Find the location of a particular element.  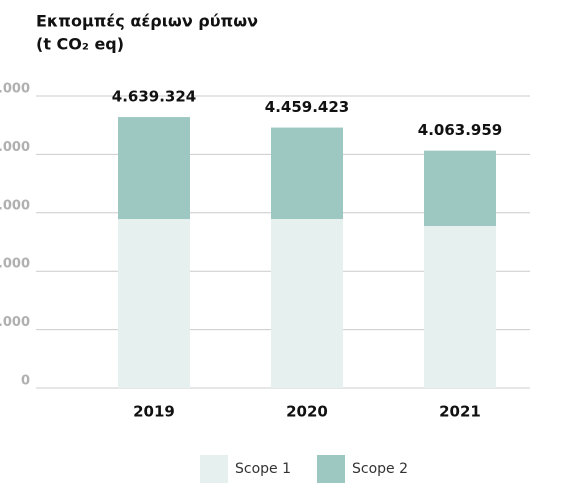

total-label: 4.063.959 is located at coordinates (460, 130).